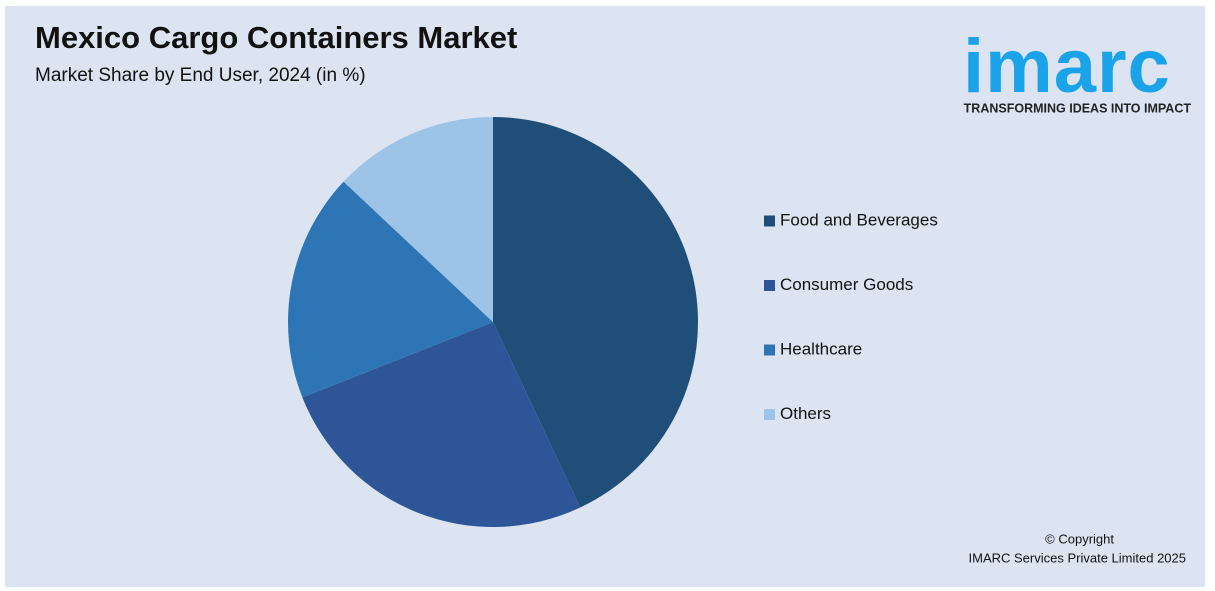 The image size is (1215, 591). What do you see at coordinates (1079, 538) in the screenshot?
I see `copyright: © Copyright` at bounding box center [1079, 538].